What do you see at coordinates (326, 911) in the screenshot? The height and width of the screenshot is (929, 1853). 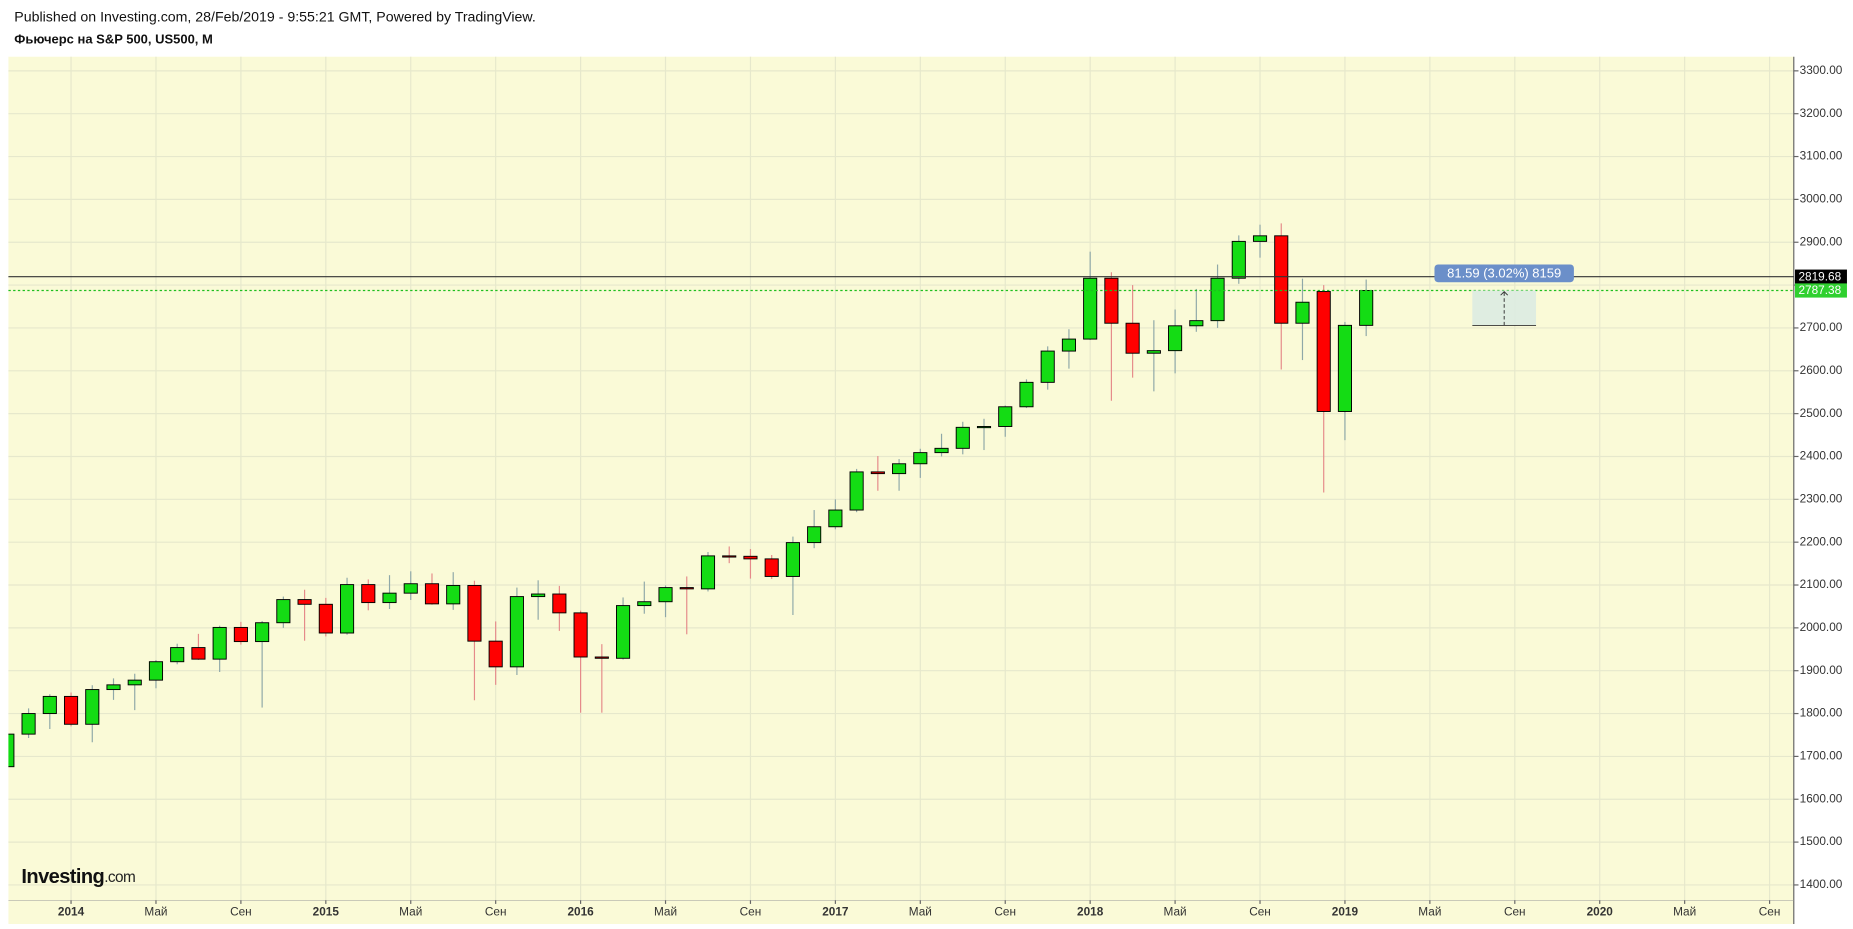 I see `x-tick-label: 2015` at bounding box center [326, 911].